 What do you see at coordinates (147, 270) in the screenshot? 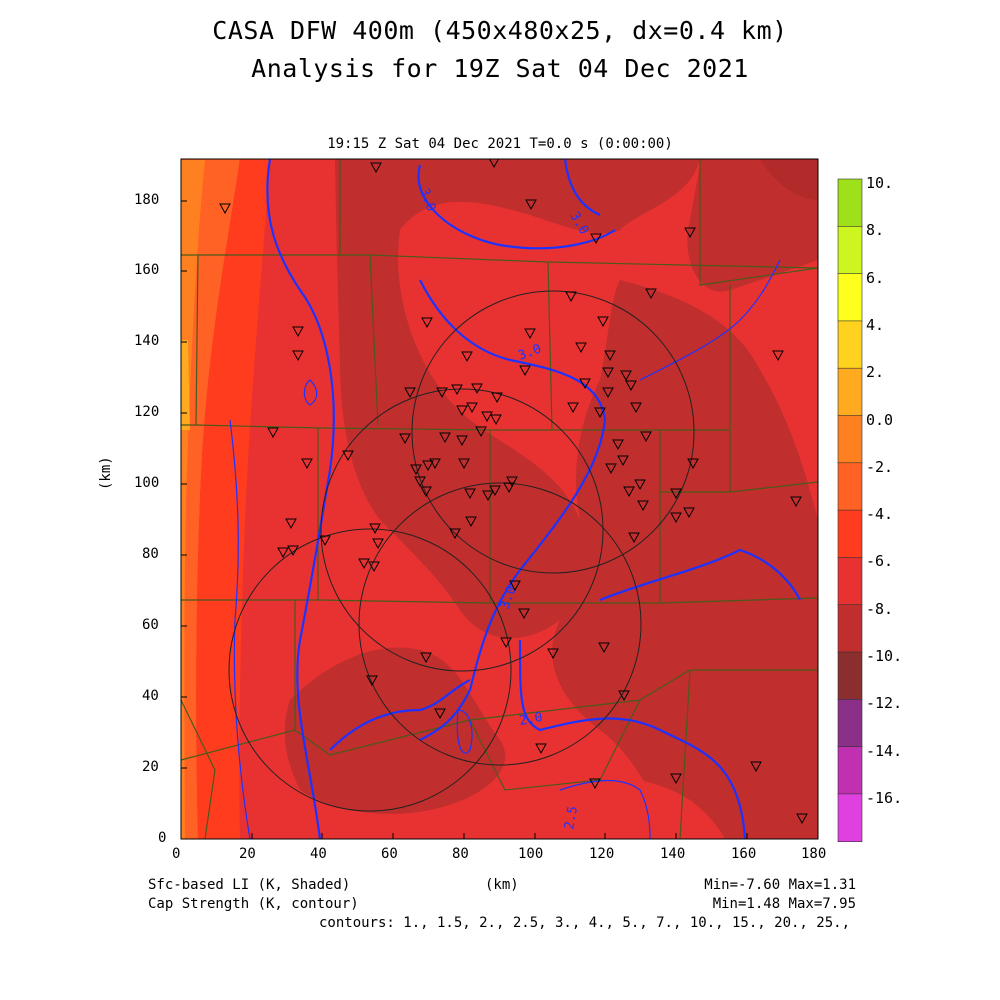
I see `y-tick-label: 160` at bounding box center [147, 270].